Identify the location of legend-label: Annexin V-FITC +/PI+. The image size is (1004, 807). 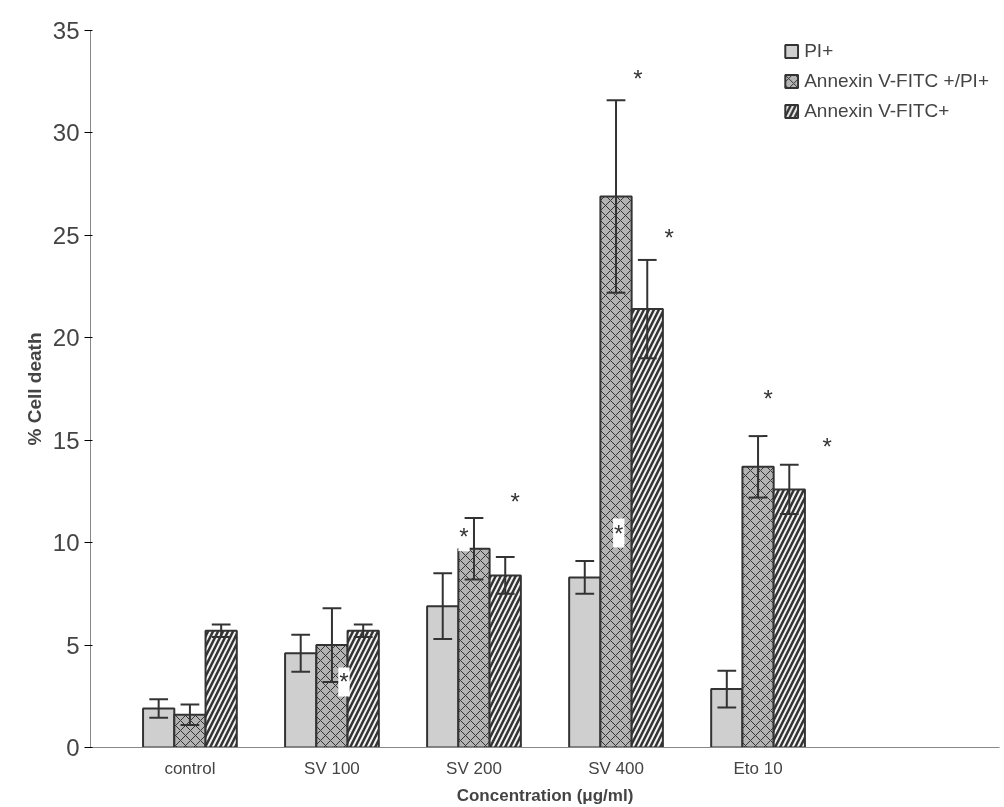
(896, 81).